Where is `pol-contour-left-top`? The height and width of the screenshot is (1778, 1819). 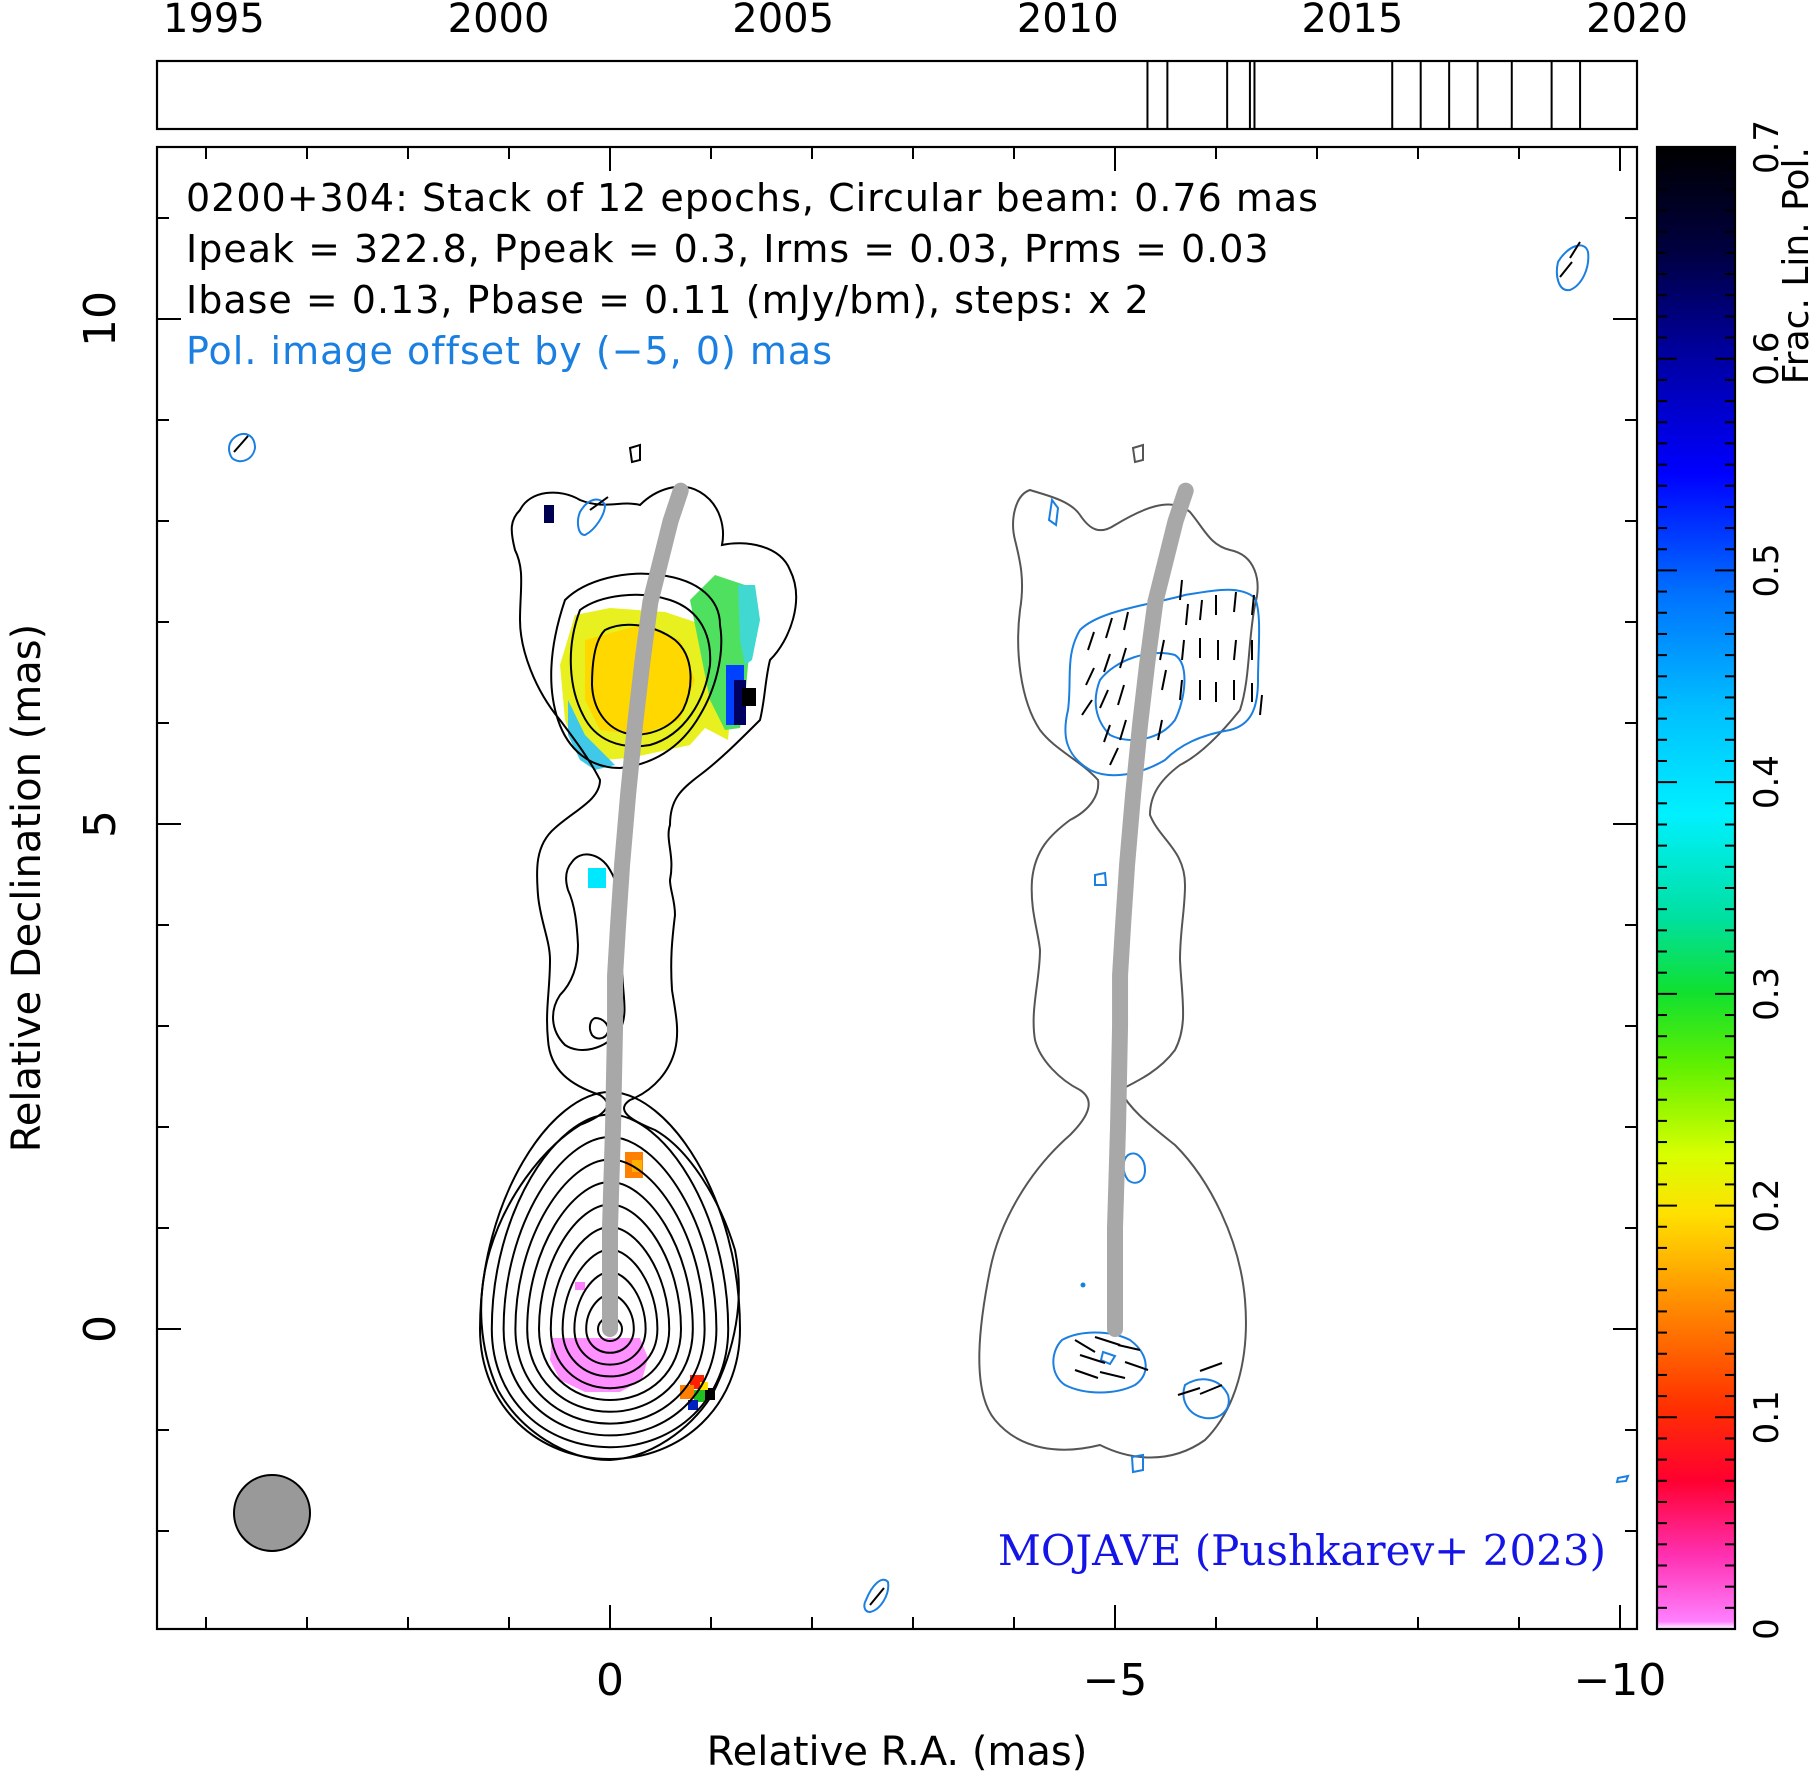
pol-contour-left-top is located at coordinates (591, 517).